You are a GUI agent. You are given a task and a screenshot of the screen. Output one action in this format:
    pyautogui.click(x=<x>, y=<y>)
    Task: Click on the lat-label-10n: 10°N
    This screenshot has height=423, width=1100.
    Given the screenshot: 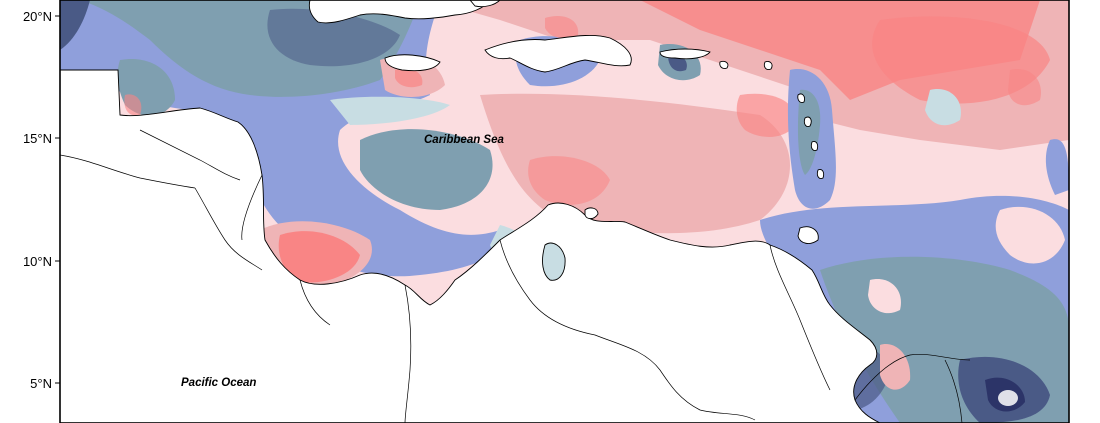 What is the action you would take?
    pyautogui.click(x=37, y=261)
    